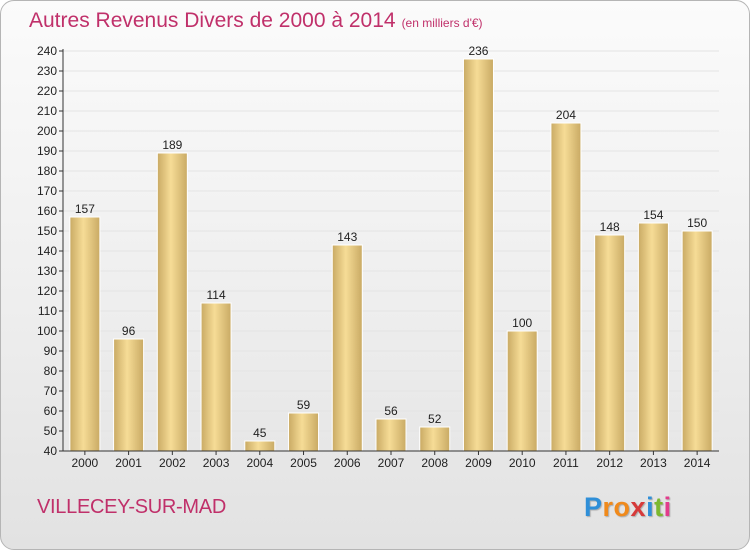 The width and height of the screenshot is (750, 550). I want to click on data-label: 143, so click(347, 237).